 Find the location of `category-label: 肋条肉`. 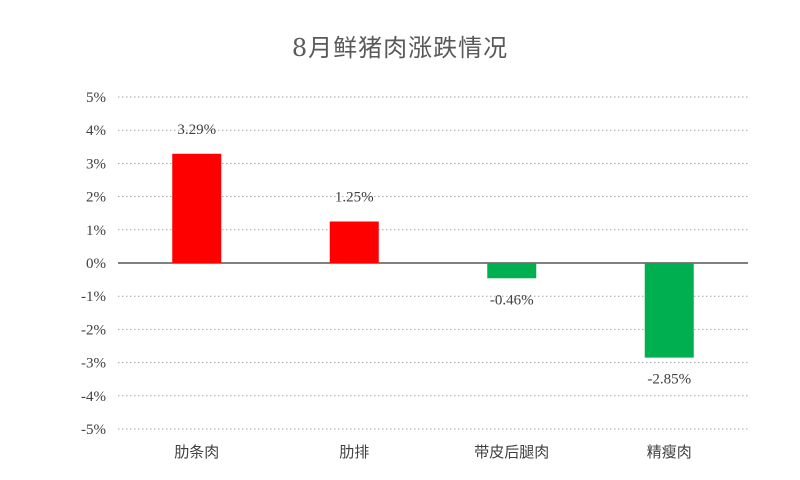

category-label: 肋条肉 is located at coordinates (196, 452).